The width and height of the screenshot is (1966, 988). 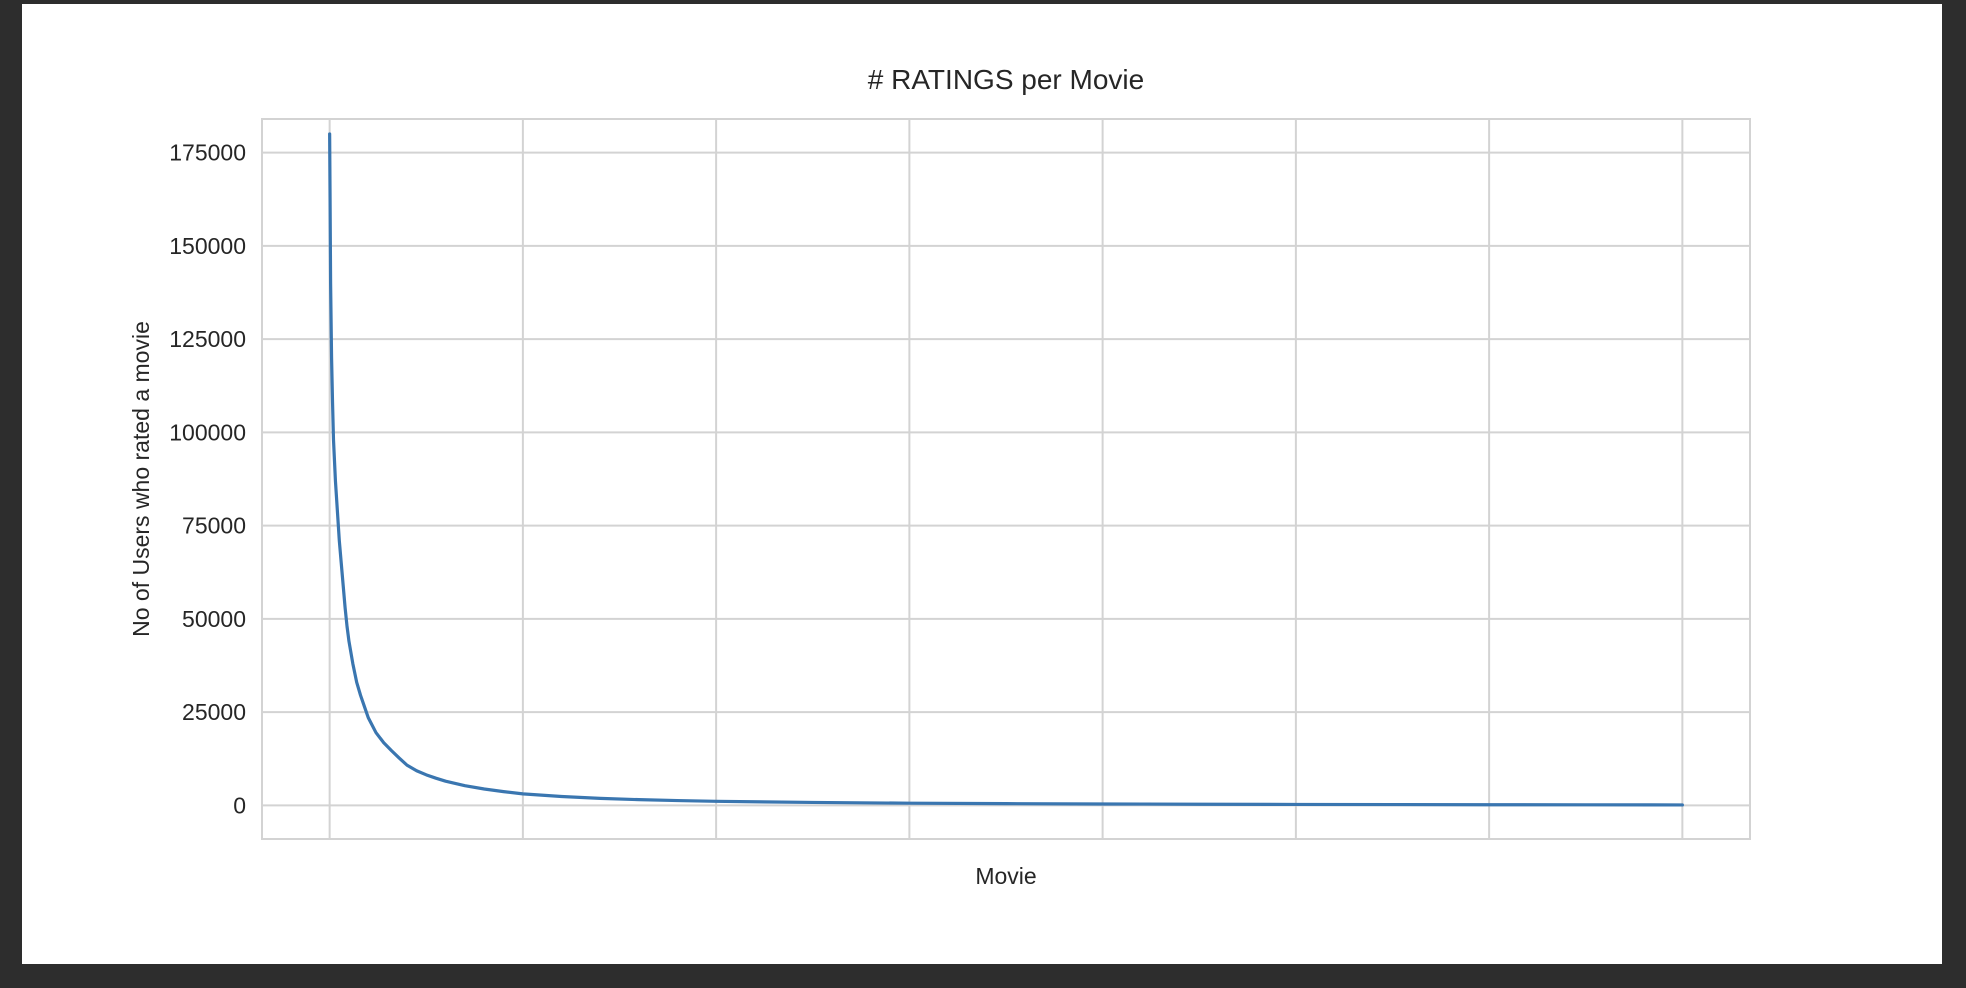 What do you see at coordinates (207, 246) in the screenshot?
I see `y-tick-label: 150000` at bounding box center [207, 246].